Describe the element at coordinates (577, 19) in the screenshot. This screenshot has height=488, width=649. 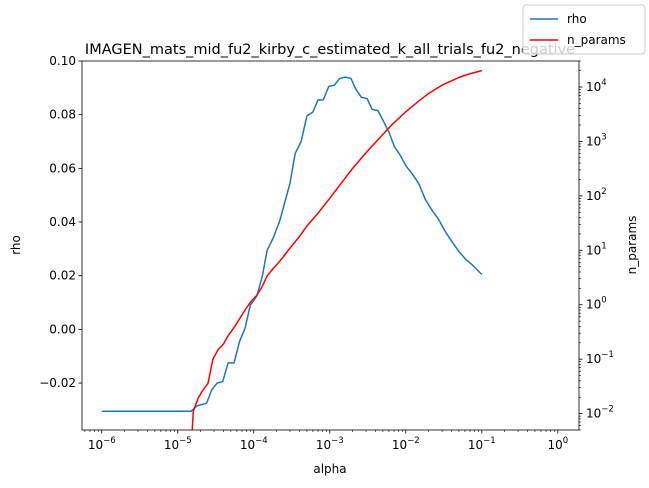
I see `legend-label-rho: rho` at that location.